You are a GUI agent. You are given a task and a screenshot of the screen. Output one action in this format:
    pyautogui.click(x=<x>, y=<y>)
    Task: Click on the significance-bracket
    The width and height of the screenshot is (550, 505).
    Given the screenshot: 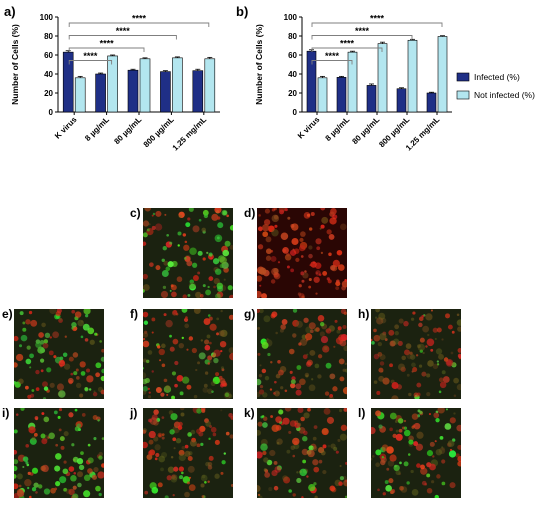 What is the action you would take?
    pyautogui.click(x=362, y=37)
    